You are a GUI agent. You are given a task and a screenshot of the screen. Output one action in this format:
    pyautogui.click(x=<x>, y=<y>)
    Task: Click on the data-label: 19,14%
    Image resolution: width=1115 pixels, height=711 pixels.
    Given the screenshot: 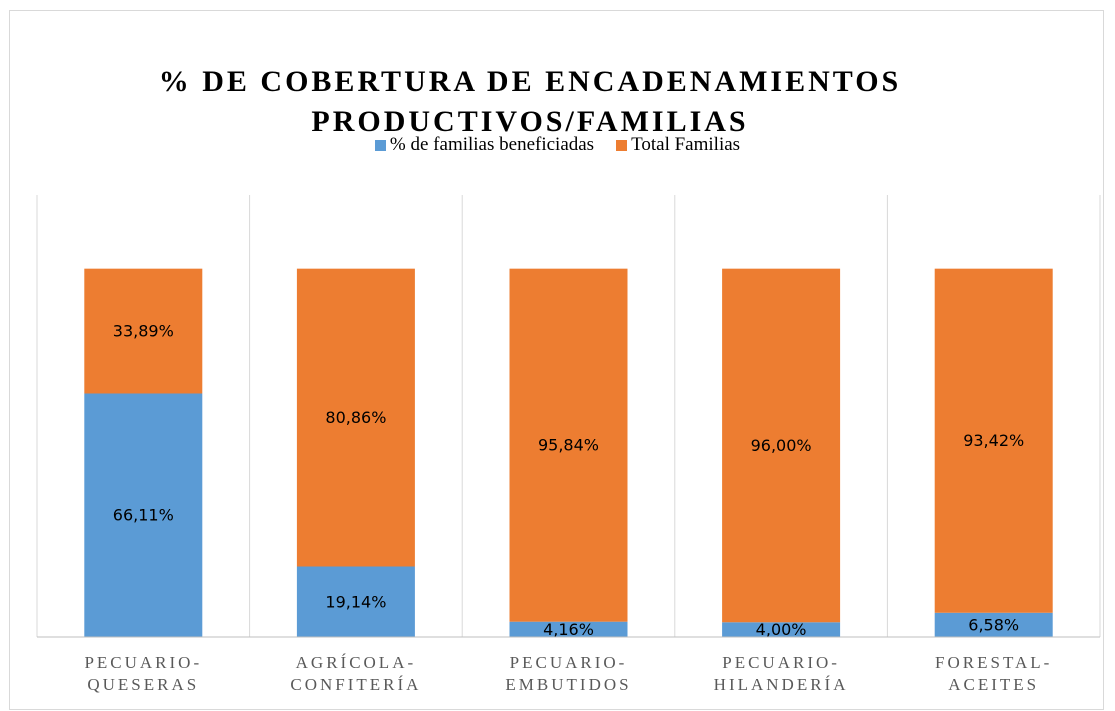 What is the action you would take?
    pyautogui.click(x=355, y=601)
    